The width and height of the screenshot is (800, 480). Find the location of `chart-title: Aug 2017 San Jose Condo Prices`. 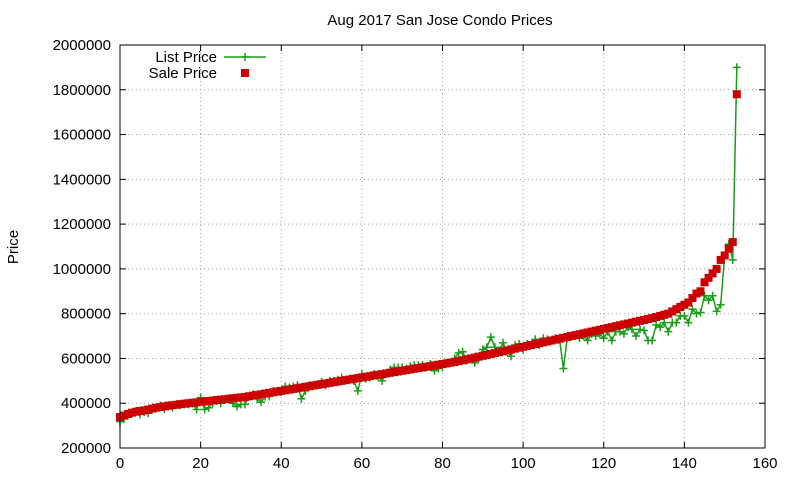

chart-title: Aug 2017 San Jose Condo Prices is located at coordinates (439, 20).